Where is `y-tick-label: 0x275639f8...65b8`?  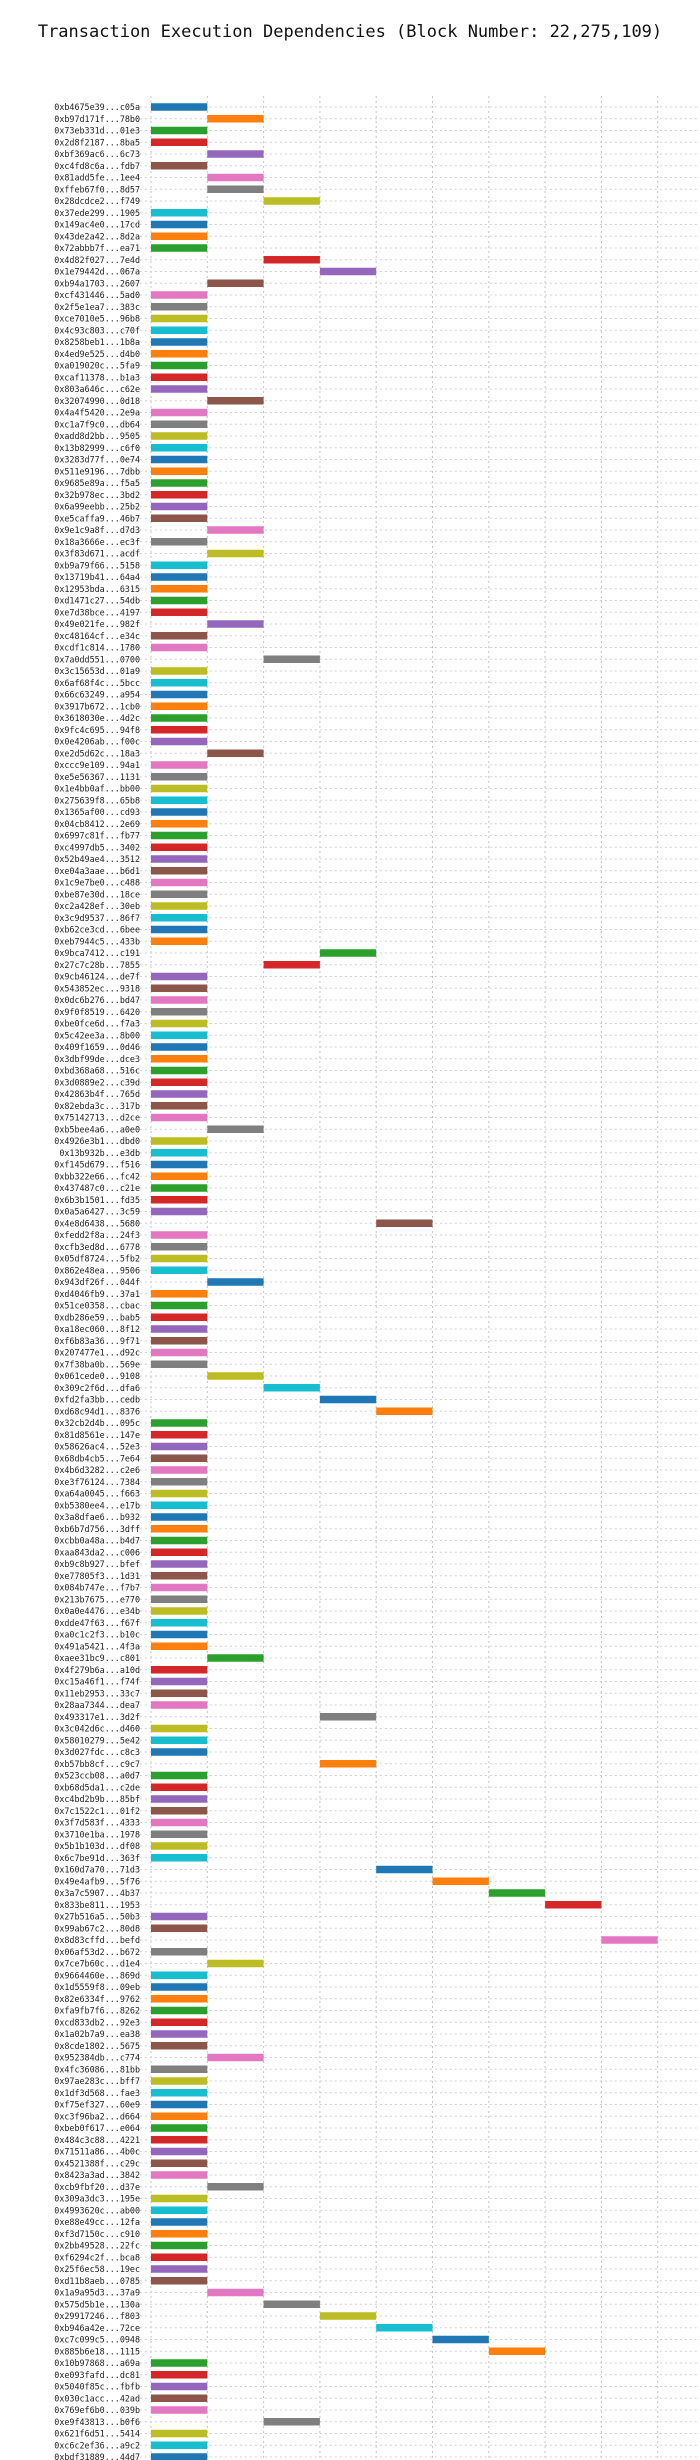
y-tick-label: 0x275639f8...65b8 is located at coordinates (97, 800).